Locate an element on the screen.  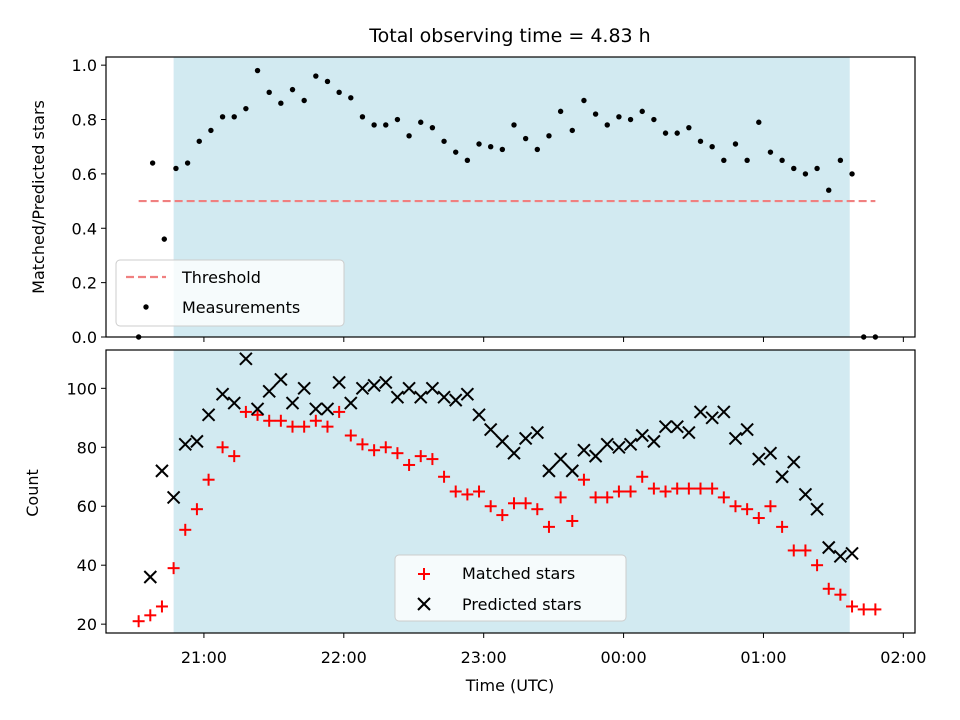
chart-title: Total observing time = 4.83 h is located at coordinates (509, 36).